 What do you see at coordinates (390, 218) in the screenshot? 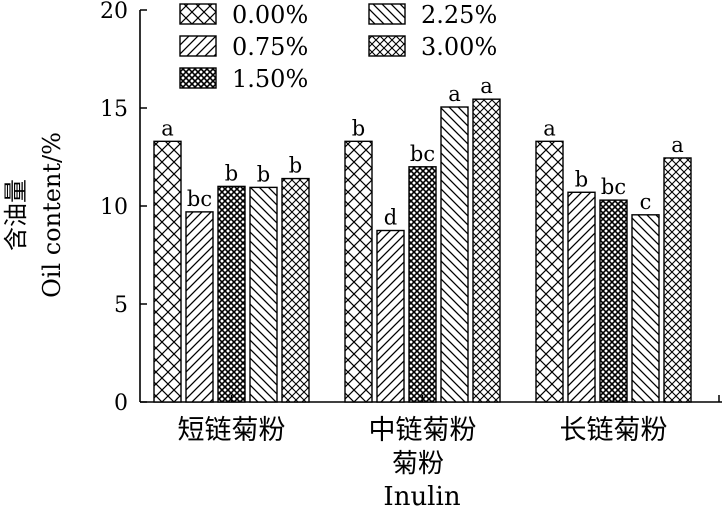
I see `significance-letter: d` at bounding box center [390, 218].